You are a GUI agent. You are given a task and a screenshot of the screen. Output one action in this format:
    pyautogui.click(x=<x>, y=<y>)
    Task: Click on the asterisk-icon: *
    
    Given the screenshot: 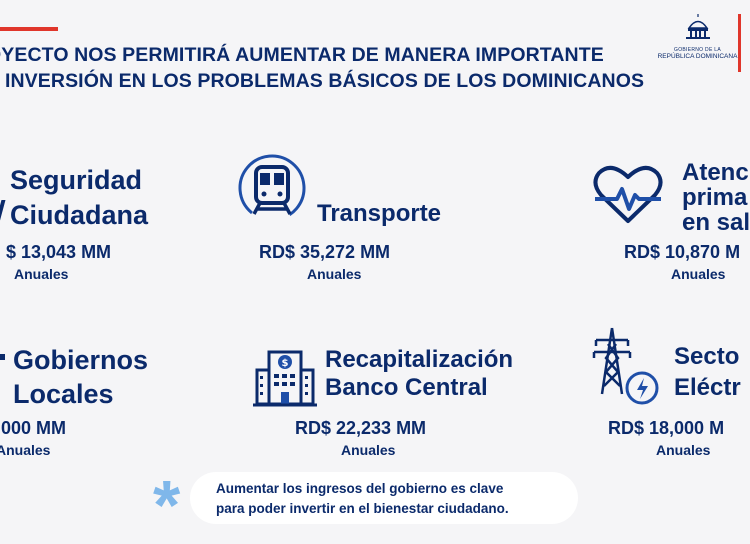 What is the action you would take?
    pyautogui.click(x=167, y=505)
    